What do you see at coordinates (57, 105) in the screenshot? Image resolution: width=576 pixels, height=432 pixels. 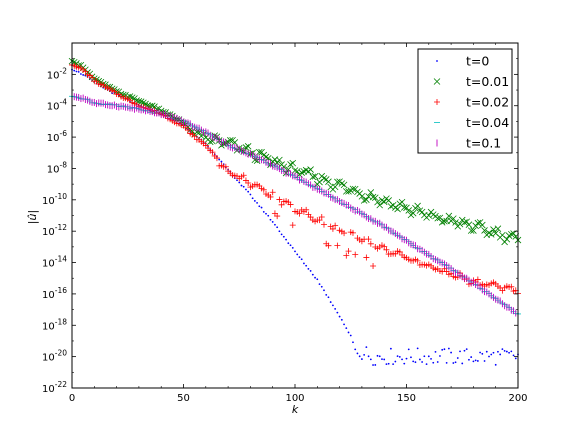 I see `y-tick-label: 10⁻⁴` at bounding box center [57, 105].